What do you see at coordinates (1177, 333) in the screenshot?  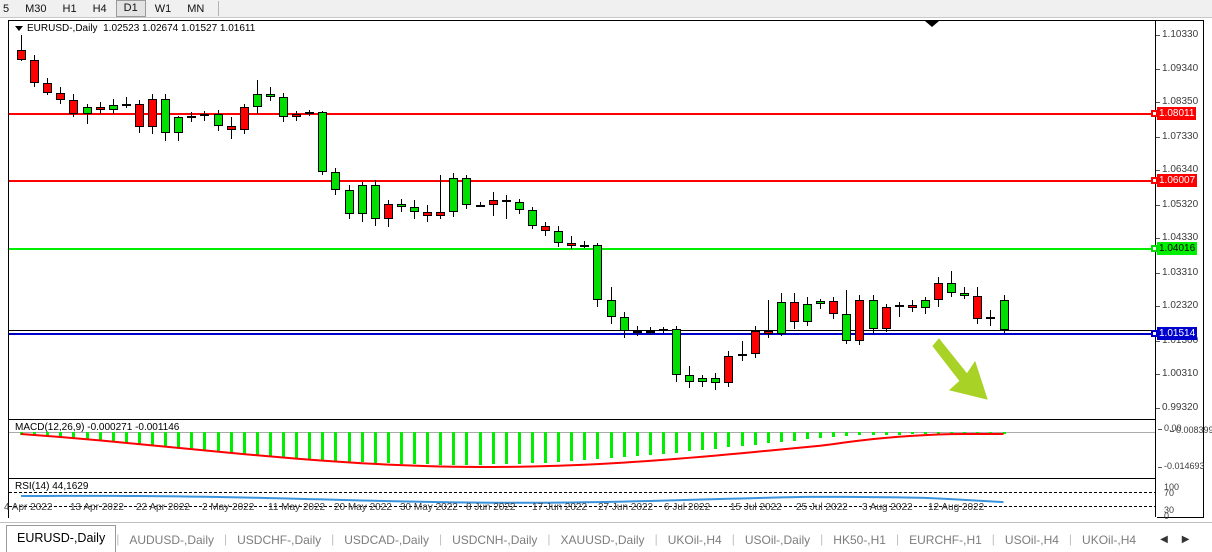 I see `price-badge-1.01514: 1.01514` at bounding box center [1177, 333].